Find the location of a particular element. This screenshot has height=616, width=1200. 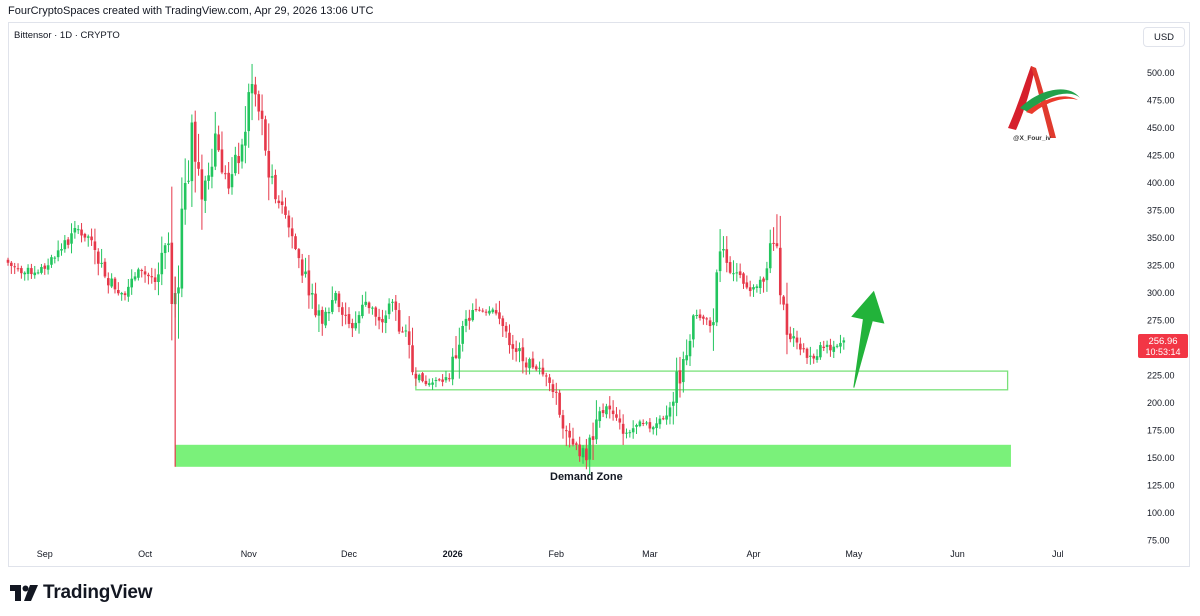

currency-selector: USD is located at coordinates (1164, 37).